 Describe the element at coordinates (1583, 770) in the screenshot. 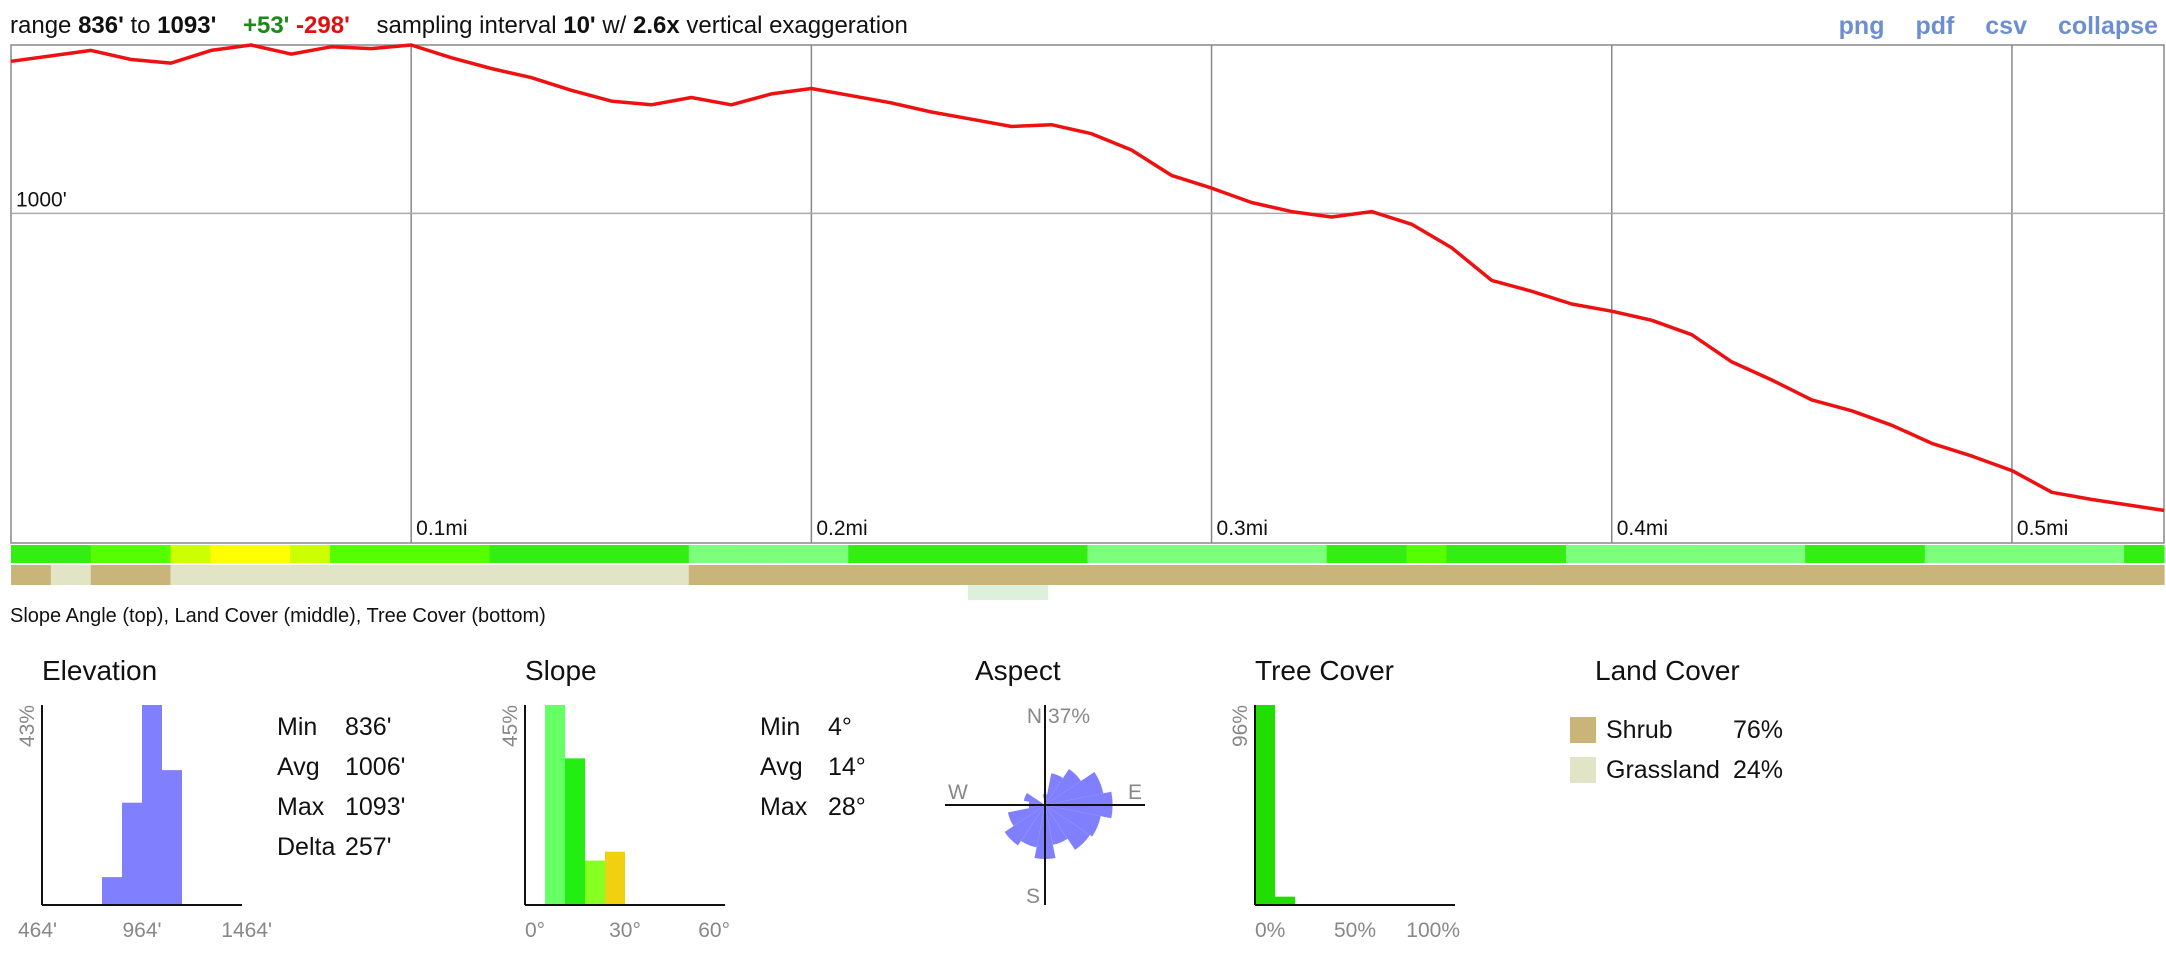

I see `grassland-swatch` at that location.